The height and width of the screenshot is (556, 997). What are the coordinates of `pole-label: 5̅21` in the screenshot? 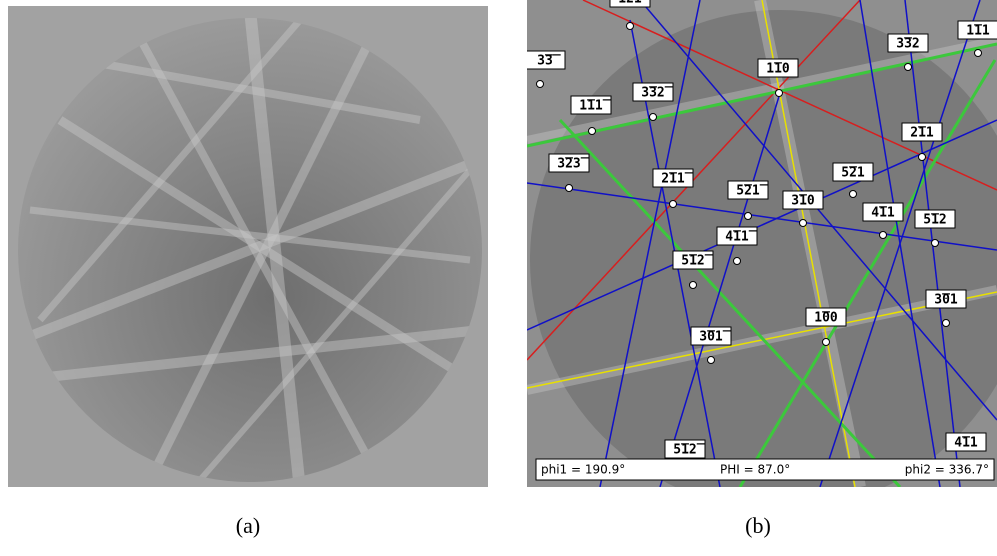 It's located at (853, 173).